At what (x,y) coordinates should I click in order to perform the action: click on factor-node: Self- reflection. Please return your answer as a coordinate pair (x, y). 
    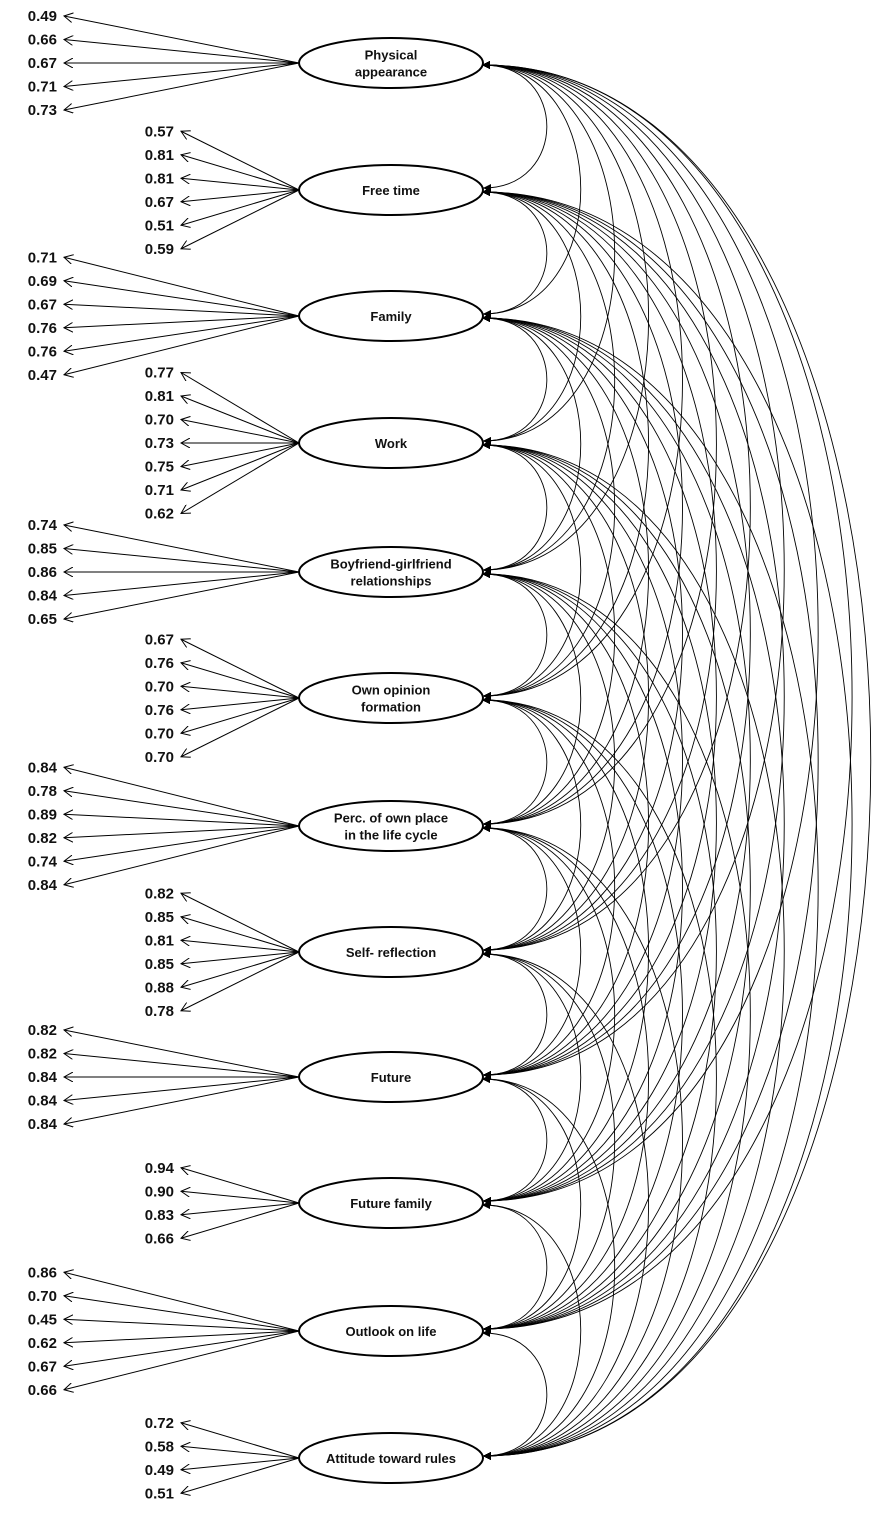
    Looking at the image, I should click on (391, 952).